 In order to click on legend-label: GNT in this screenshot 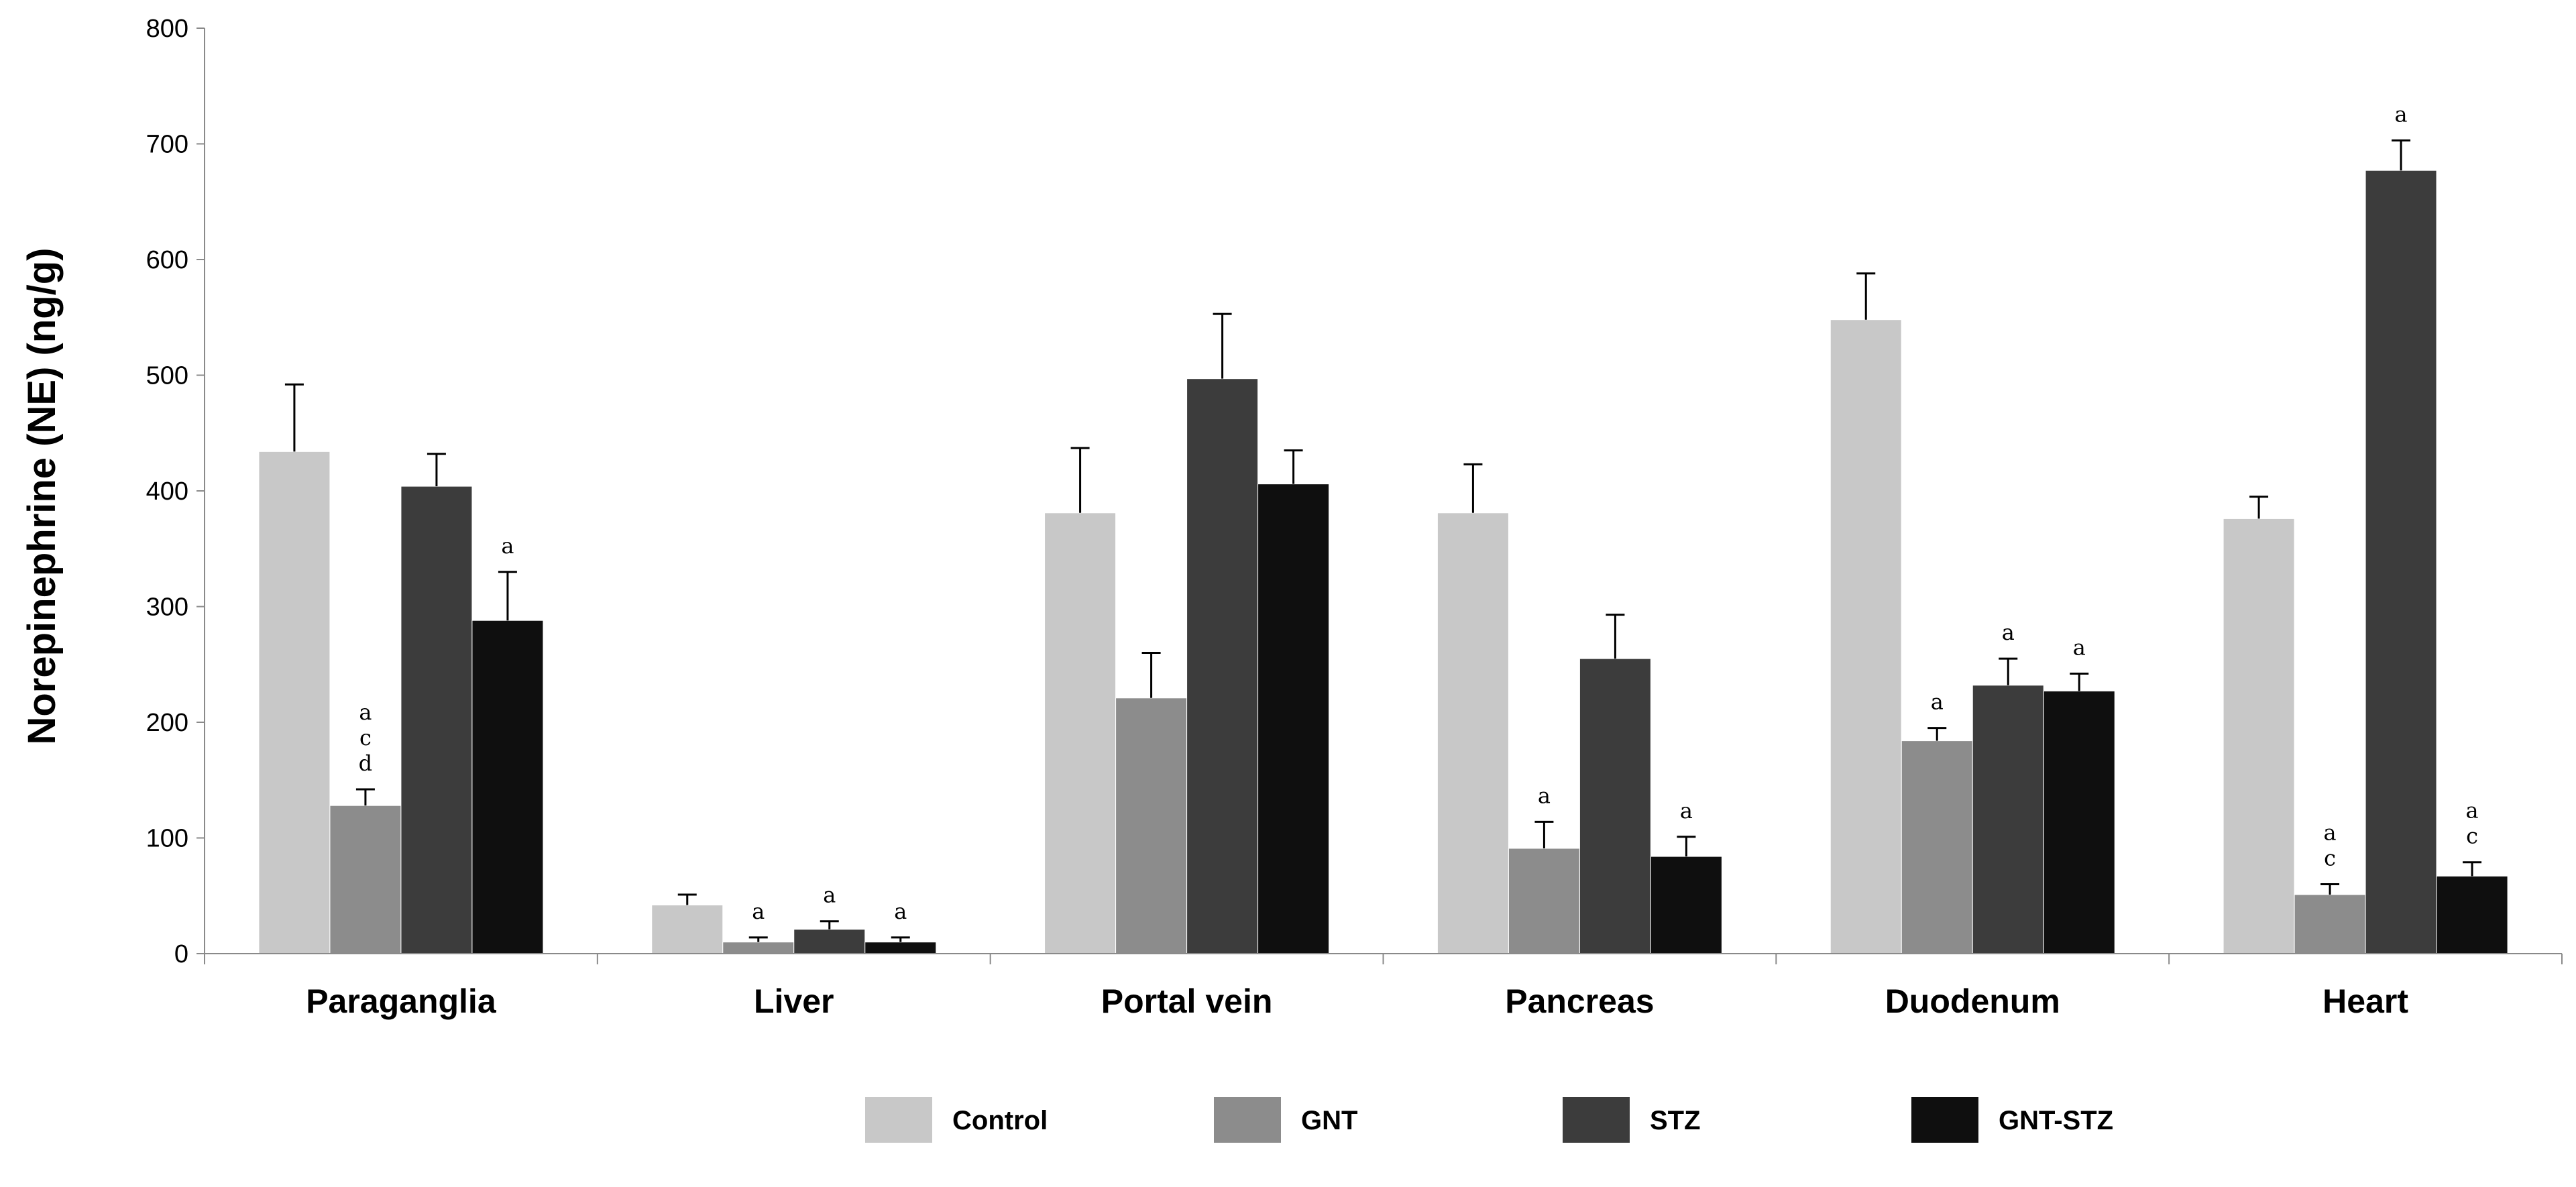, I will do `click(1329, 1120)`.